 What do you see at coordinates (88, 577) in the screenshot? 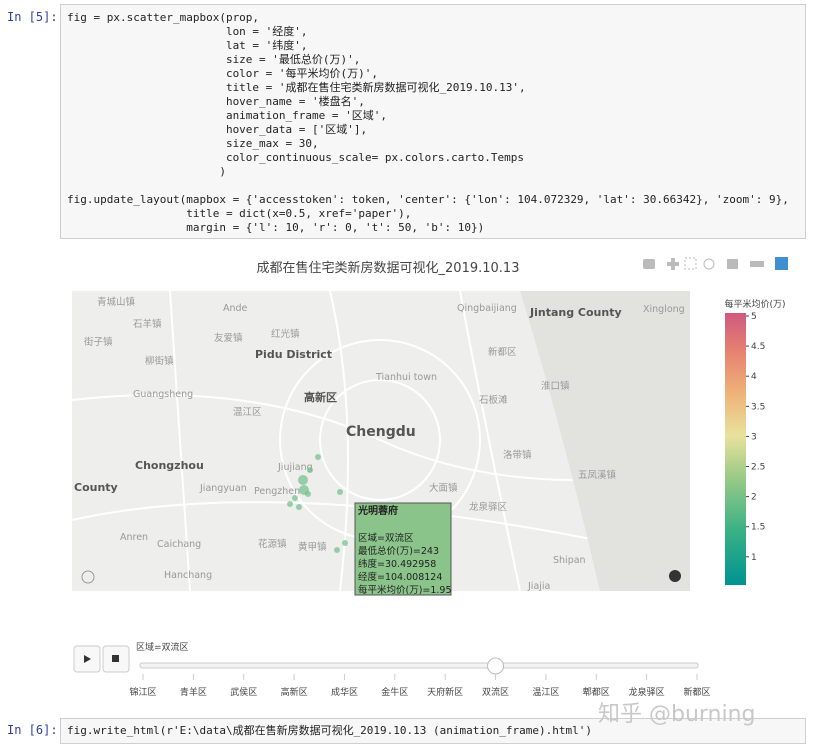
I see `mapbox-logo` at bounding box center [88, 577].